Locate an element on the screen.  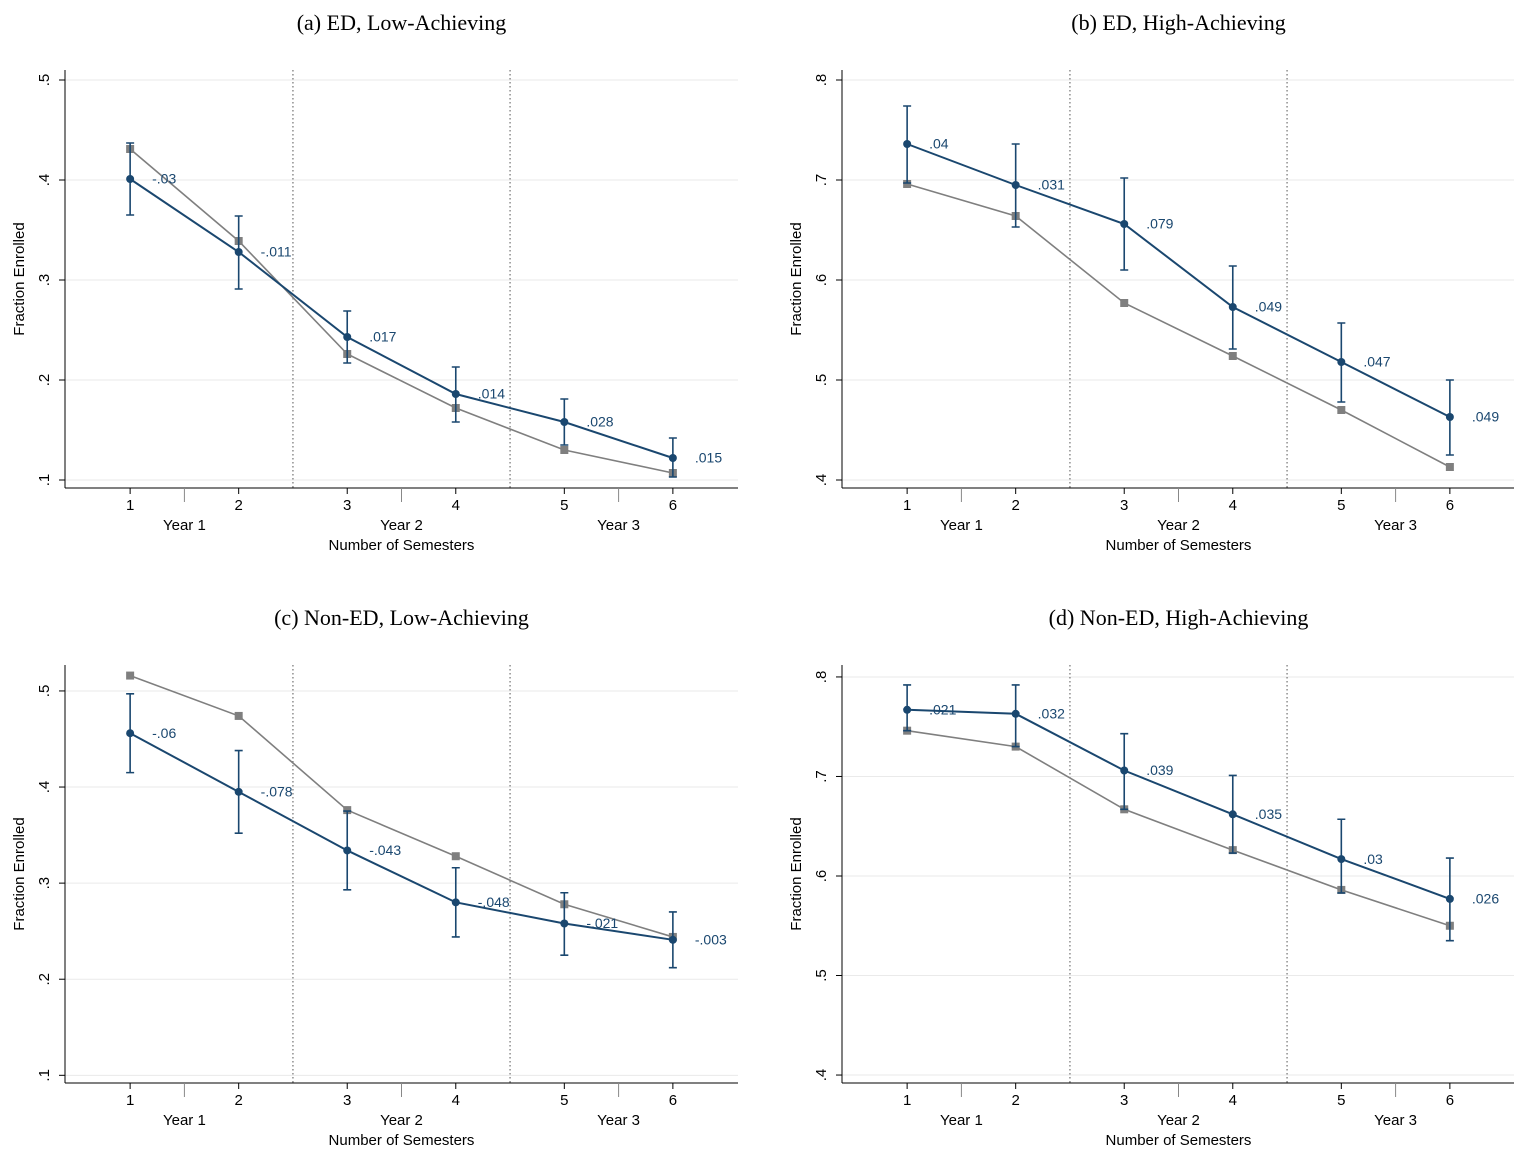
data-label: .039 is located at coordinates (1159, 770).